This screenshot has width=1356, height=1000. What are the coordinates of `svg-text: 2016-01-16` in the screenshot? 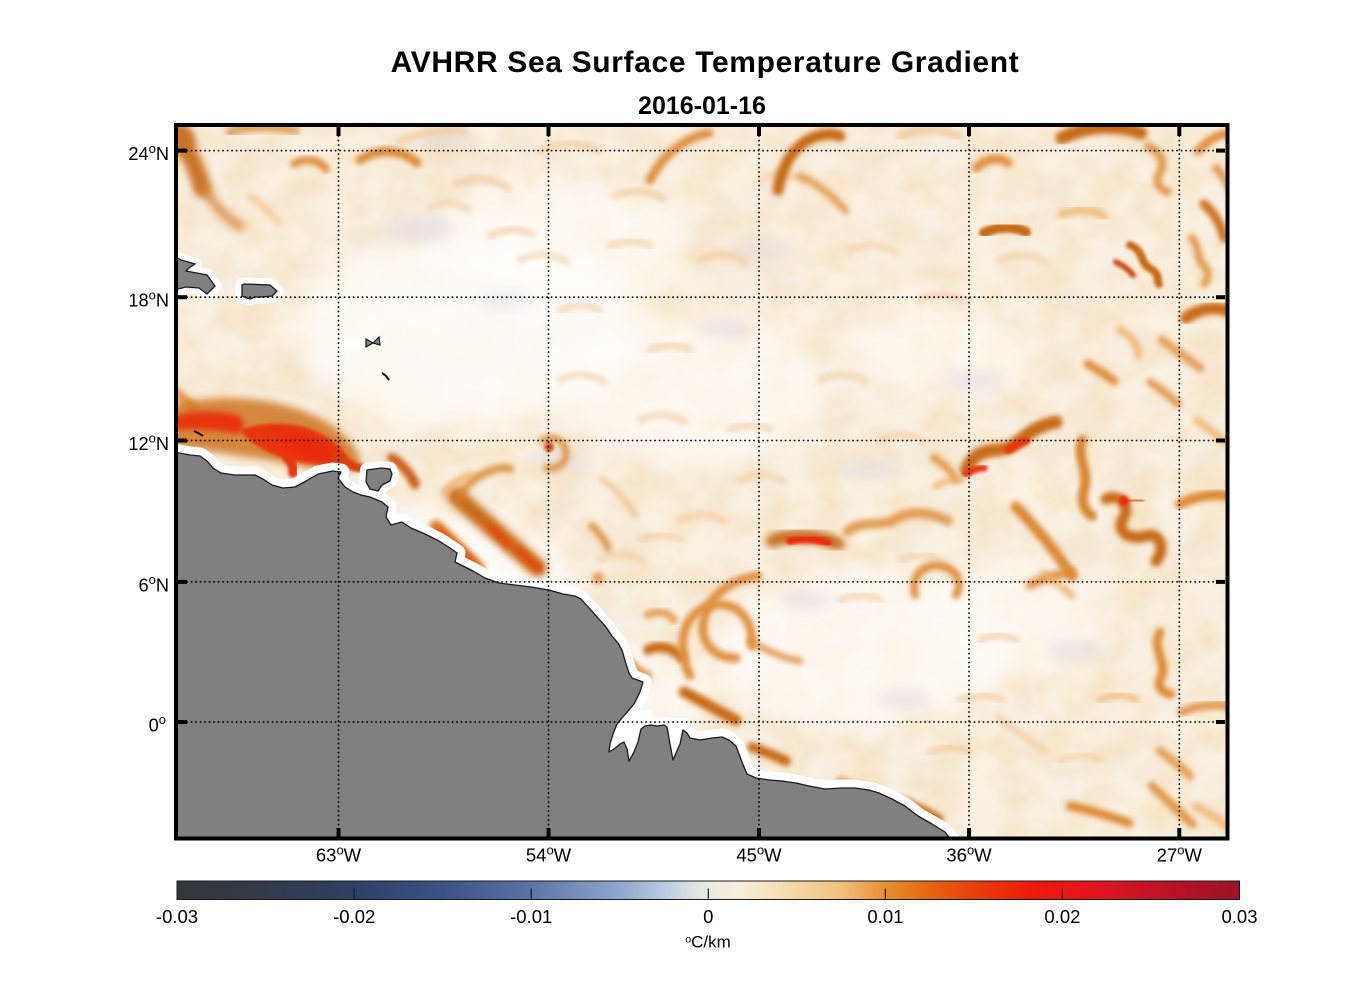 It's located at (702, 106).